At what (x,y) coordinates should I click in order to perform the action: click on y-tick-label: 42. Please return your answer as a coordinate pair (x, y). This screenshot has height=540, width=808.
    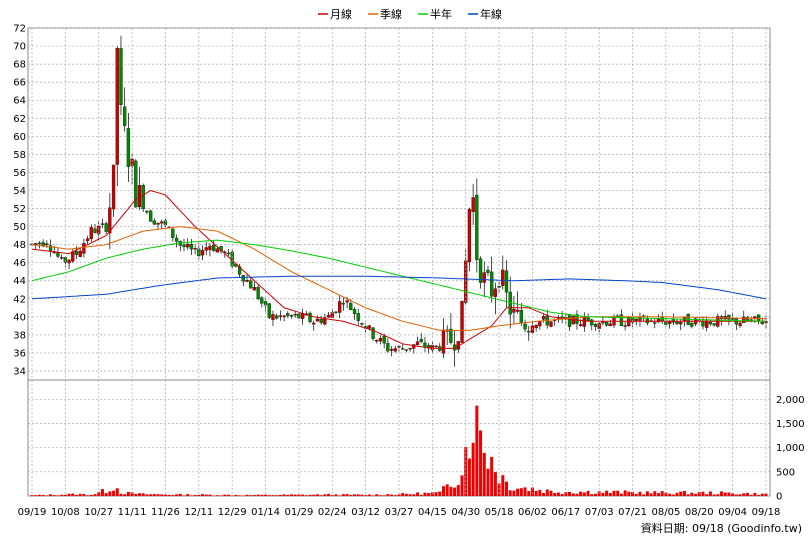
    Looking at the image, I should click on (19, 299).